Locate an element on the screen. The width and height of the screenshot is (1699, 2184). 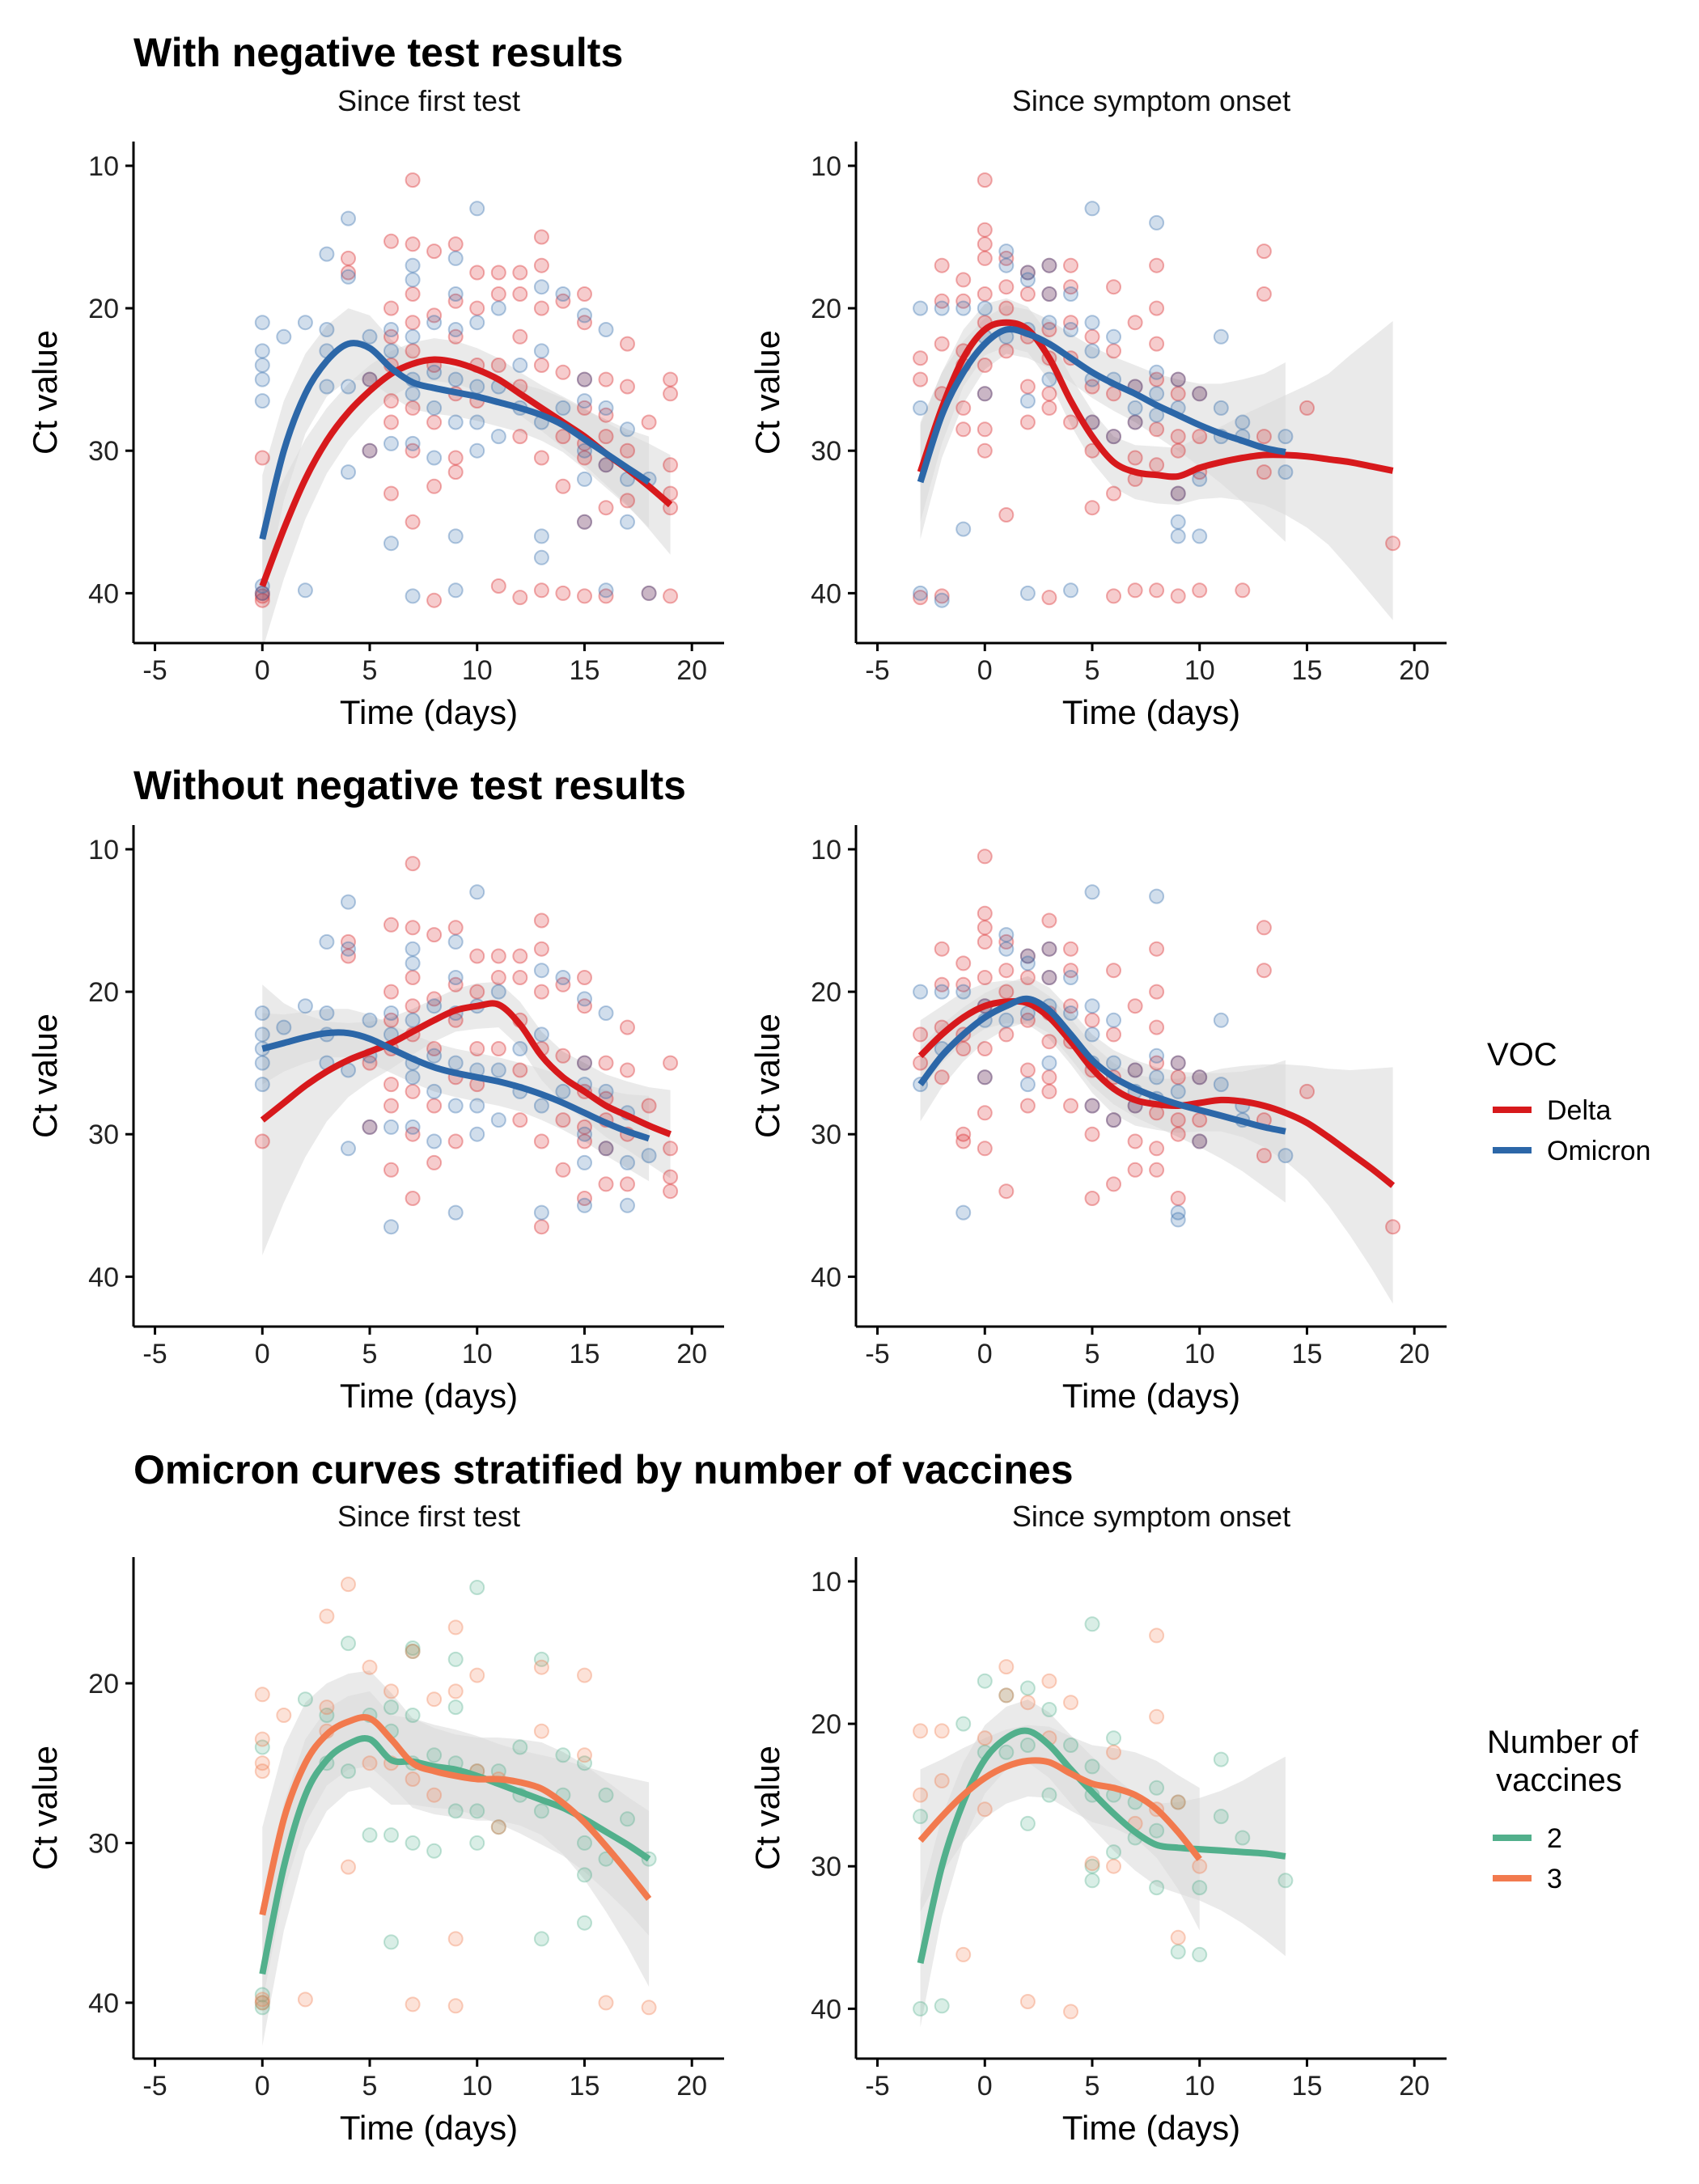
x-tick-label: 10 is located at coordinates (477, 670).